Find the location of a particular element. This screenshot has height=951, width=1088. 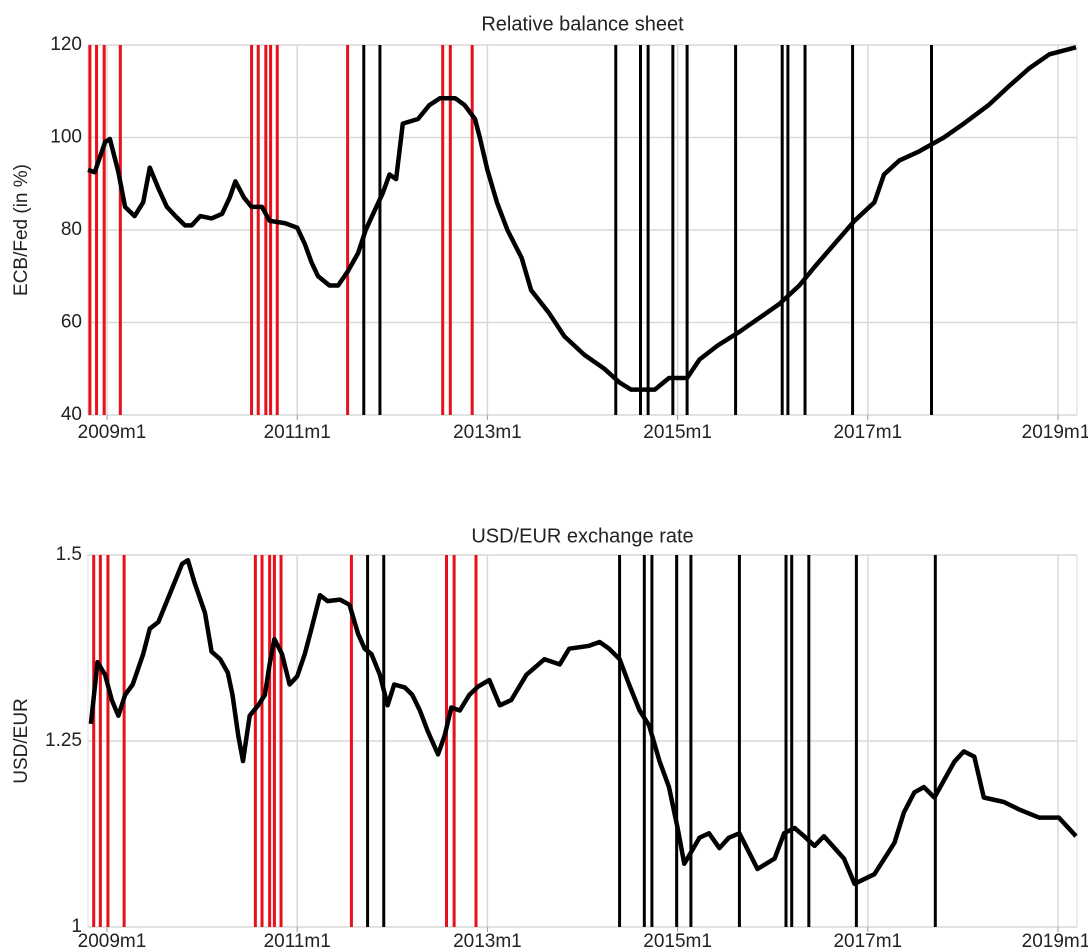

y-tick-label: 120 is located at coordinates (66, 44).